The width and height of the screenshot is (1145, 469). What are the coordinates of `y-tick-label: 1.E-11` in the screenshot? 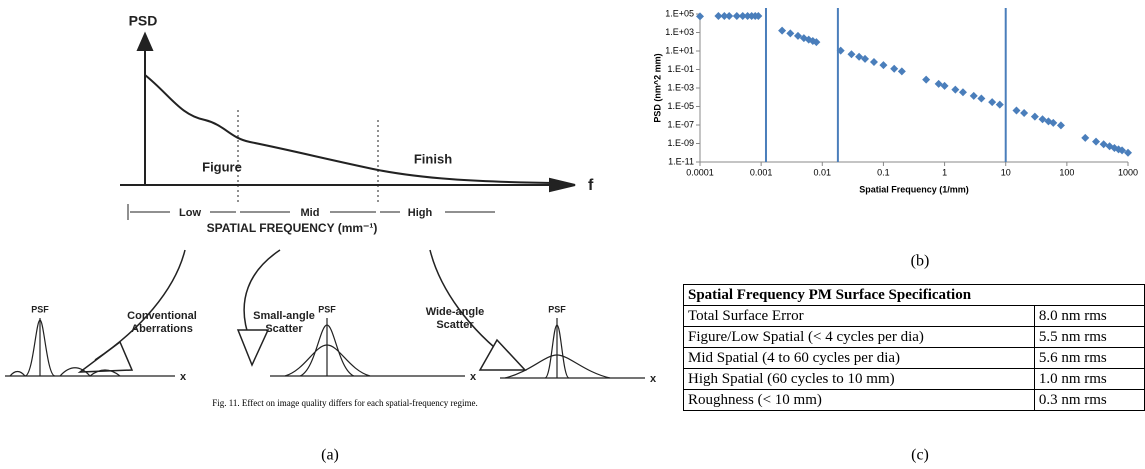 It's located at (681, 161).